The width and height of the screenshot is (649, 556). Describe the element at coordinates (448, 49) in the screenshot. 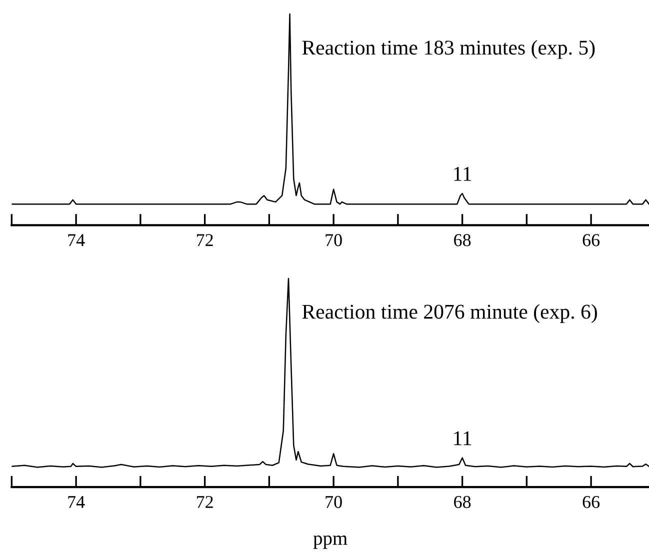

I see `annotation: Reaction time 183 minutes (exp. 5)` at that location.